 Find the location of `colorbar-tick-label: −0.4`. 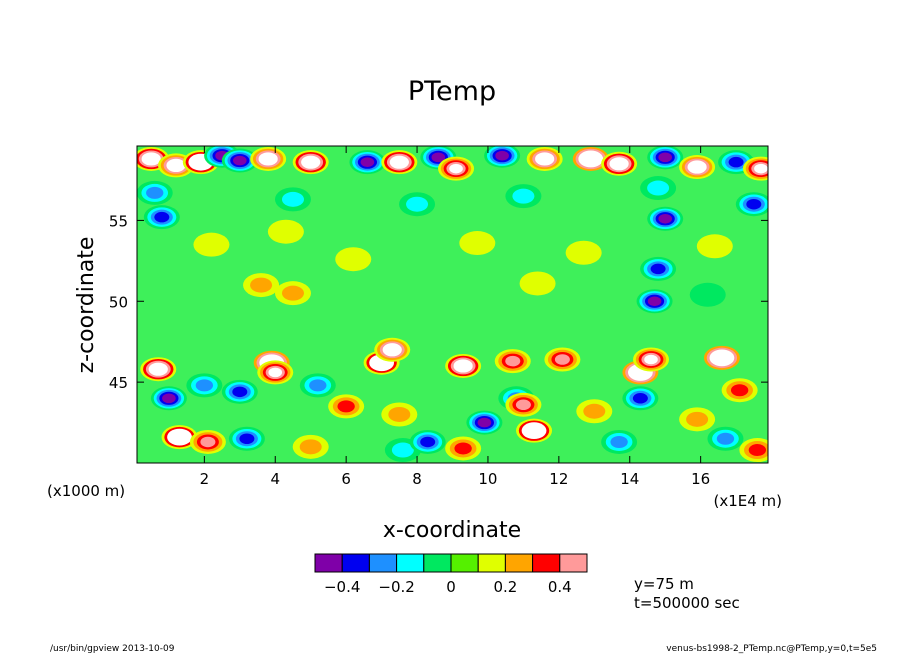

colorbar-tick-label: −0.4 is located at coordinates (342, 587).